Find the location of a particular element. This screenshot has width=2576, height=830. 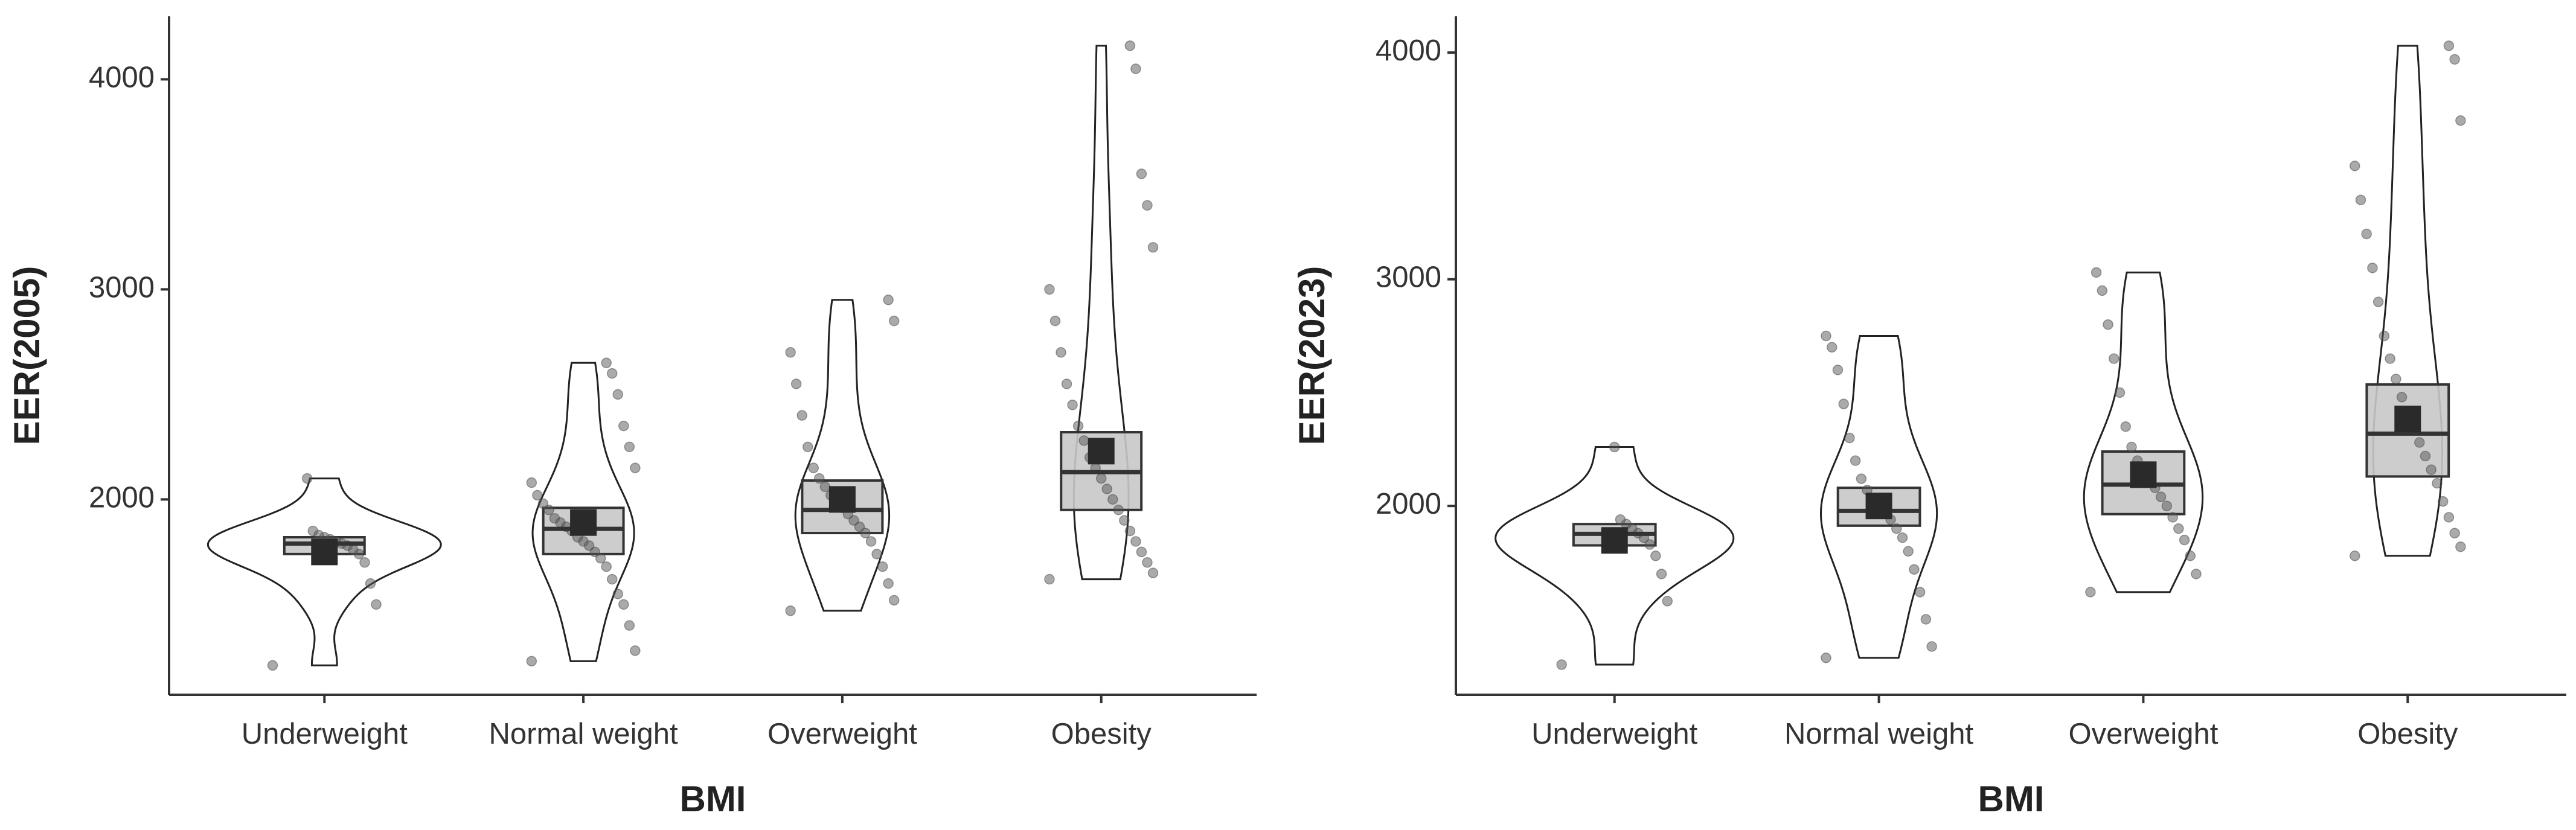

x-tick-label: Normal weight is located at coordinates (584, 734).